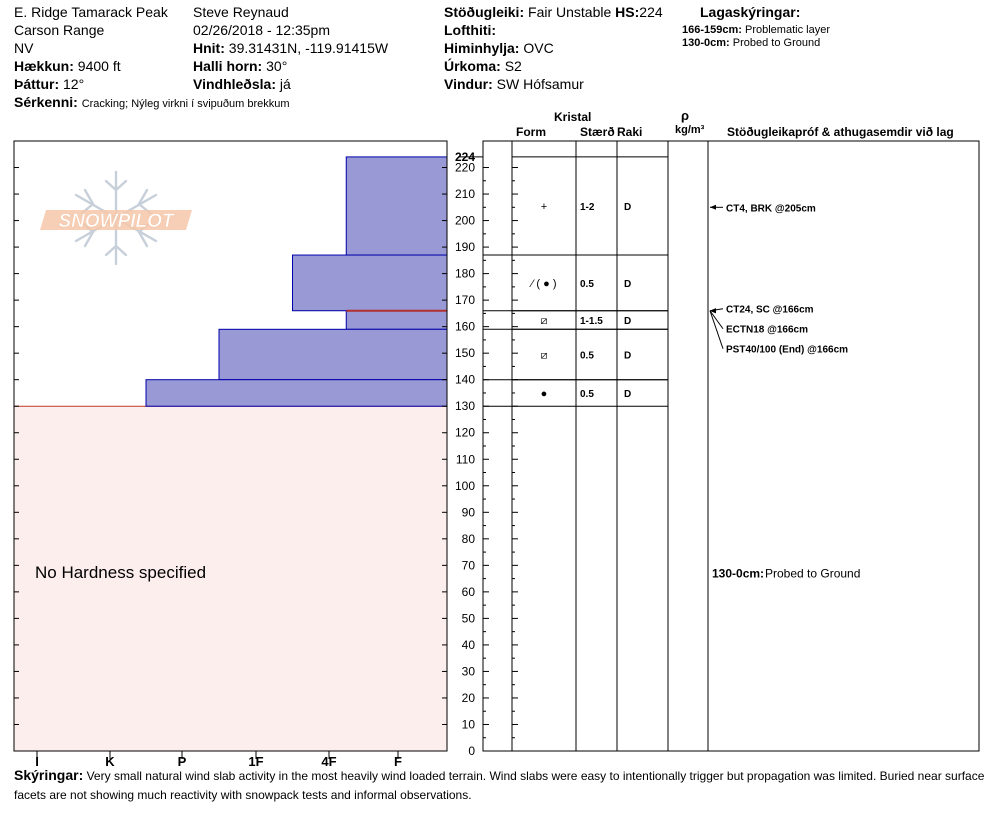 The width and height of the screenshot is (994, 840). Describe the element at coordinates (328, 761) in the screenshot. I see `hardness-tick-label: 4F` at that location.